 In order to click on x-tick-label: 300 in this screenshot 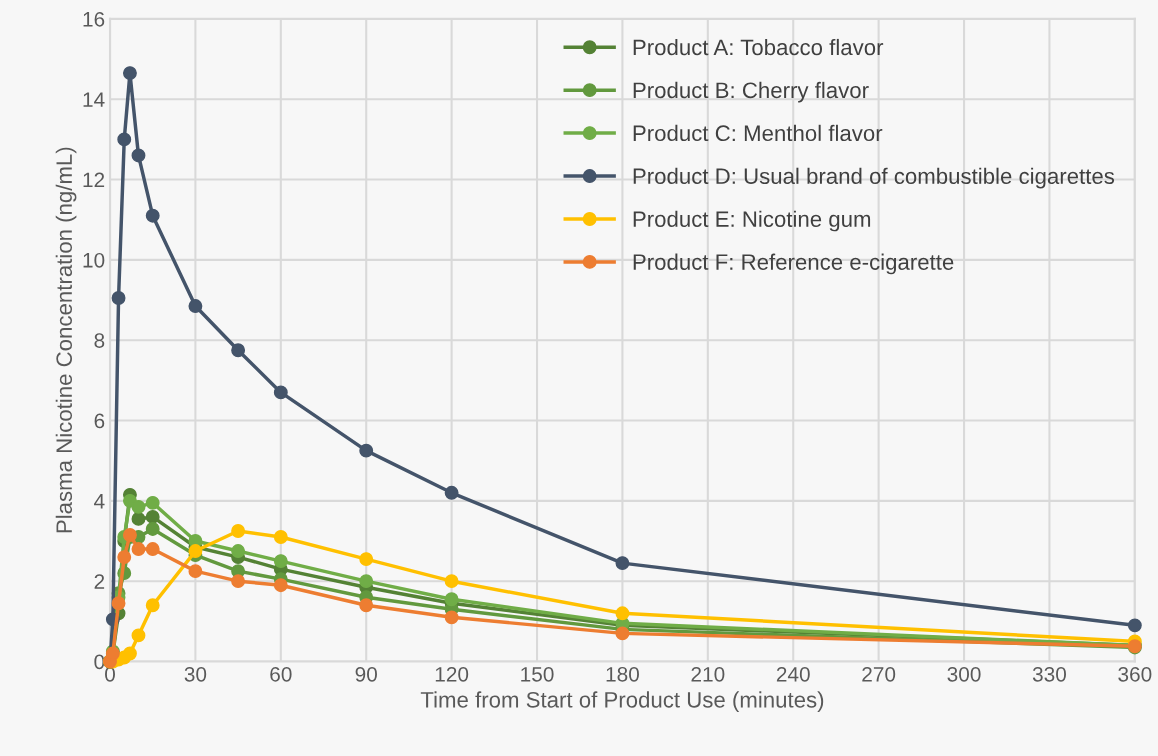, I will do `click(964, 674)`.